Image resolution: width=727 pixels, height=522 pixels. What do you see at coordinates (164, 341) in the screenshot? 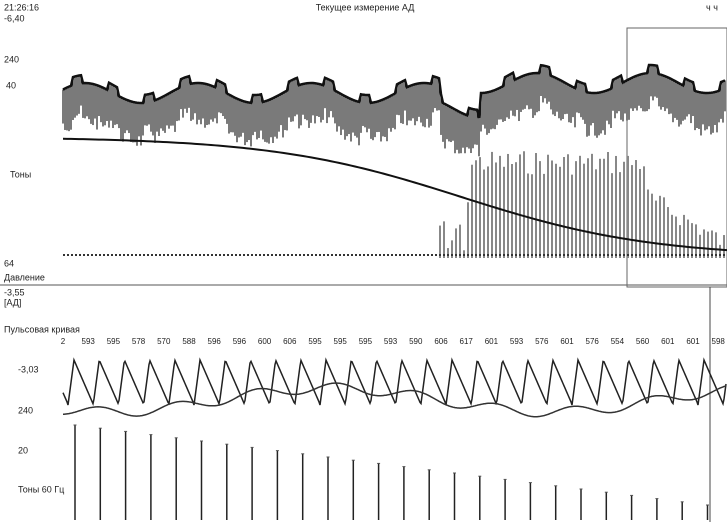
I see `beat-interval: 570` at bounding box center [164, 341].